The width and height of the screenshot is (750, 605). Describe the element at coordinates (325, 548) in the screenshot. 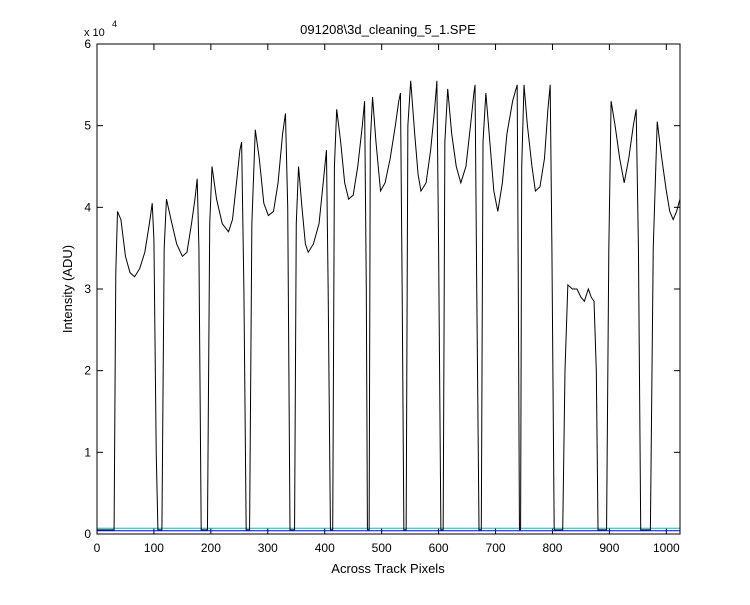

I see `x-tick-label: 400` at that location.